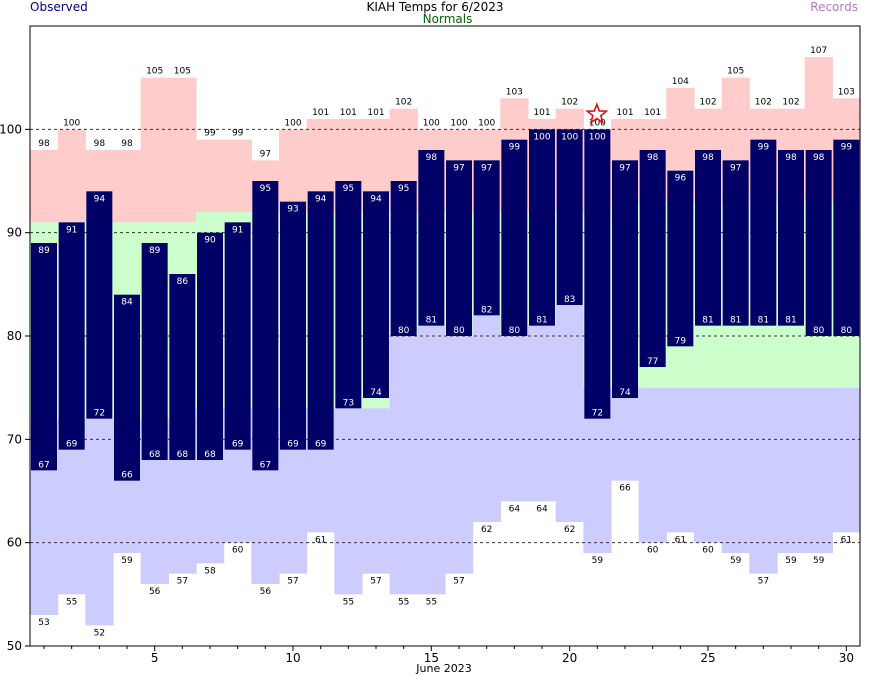  What do you see at coordinates (238, 134) in the screenshot?
I see `record-high-label: 99` at bounding box center [238, 134].